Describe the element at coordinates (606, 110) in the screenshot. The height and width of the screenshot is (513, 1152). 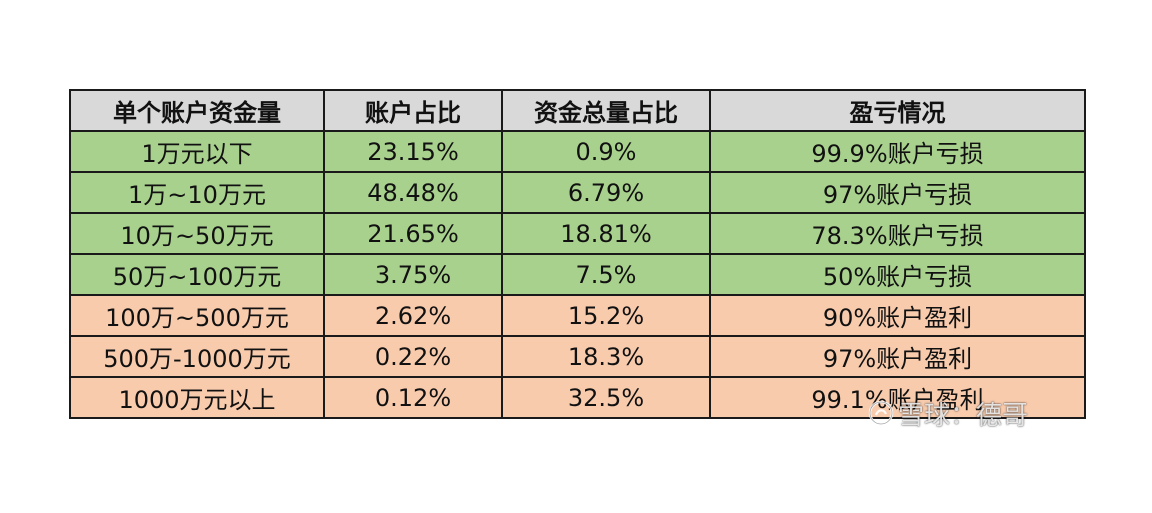
I see `header-fund-share: 资金总量占比` at that location.